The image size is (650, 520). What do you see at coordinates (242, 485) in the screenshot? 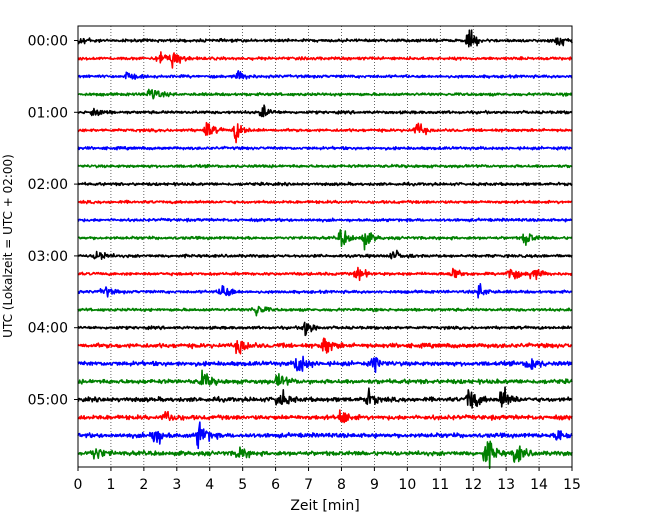
I see `x-tick-label: 5` at bounding box center [242, 485].